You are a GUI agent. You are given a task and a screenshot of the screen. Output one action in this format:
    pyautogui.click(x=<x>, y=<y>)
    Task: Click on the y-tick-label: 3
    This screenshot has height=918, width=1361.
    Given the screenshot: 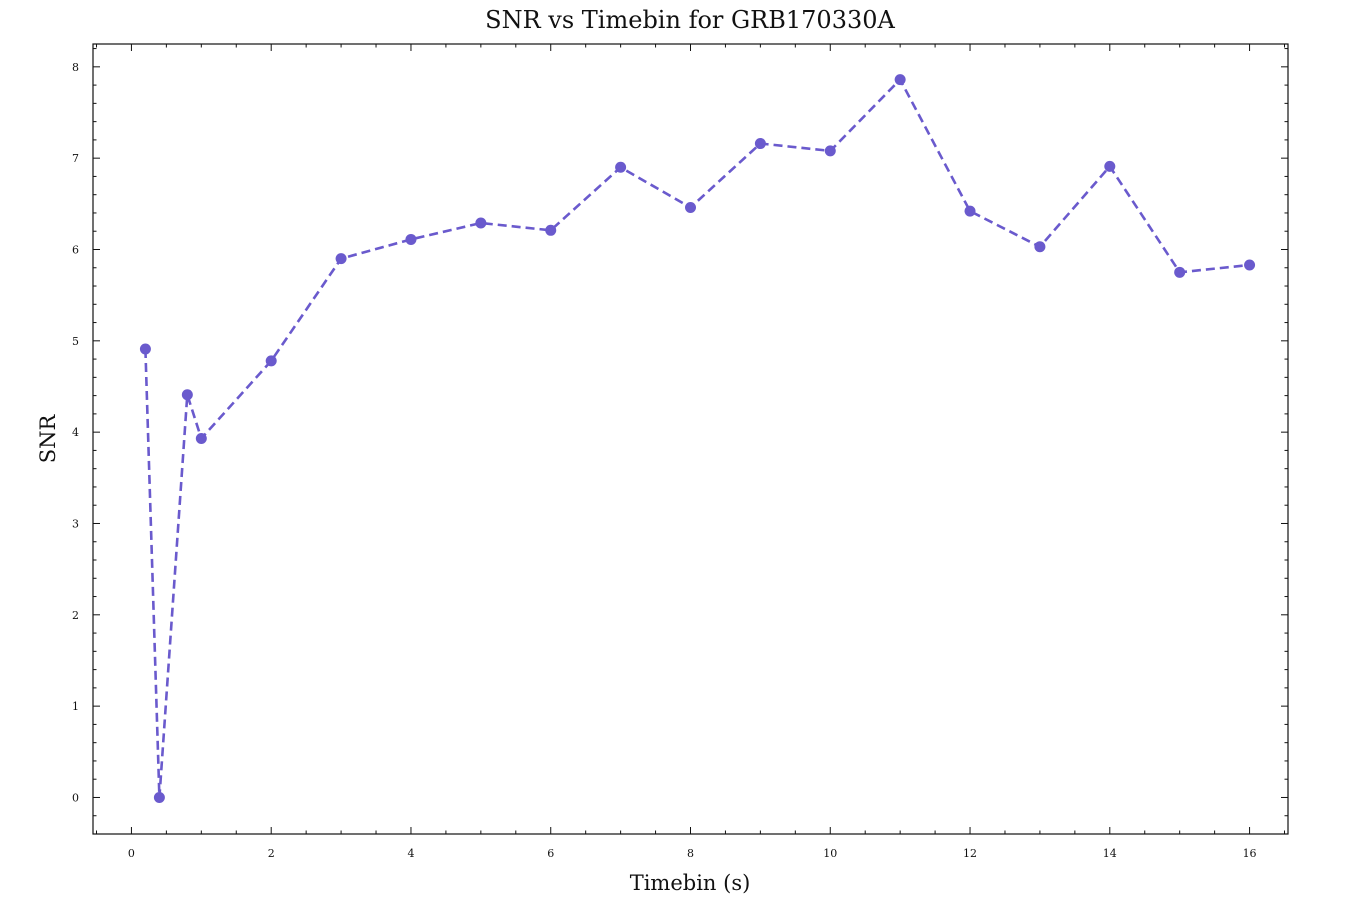 What is the action you would take?
    pyautogui.click(x=75, y=523)
    